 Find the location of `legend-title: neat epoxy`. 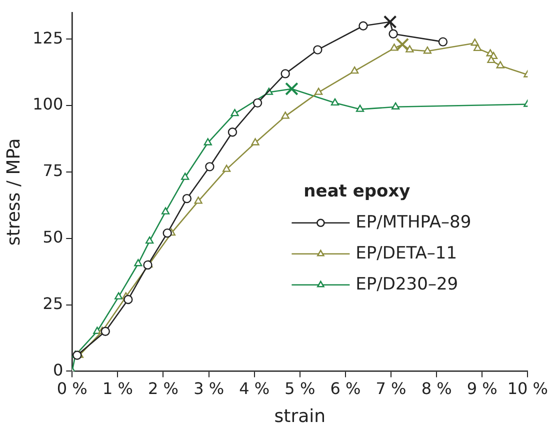

legend-title: neat epoxy is located at coordinates (357, 191).